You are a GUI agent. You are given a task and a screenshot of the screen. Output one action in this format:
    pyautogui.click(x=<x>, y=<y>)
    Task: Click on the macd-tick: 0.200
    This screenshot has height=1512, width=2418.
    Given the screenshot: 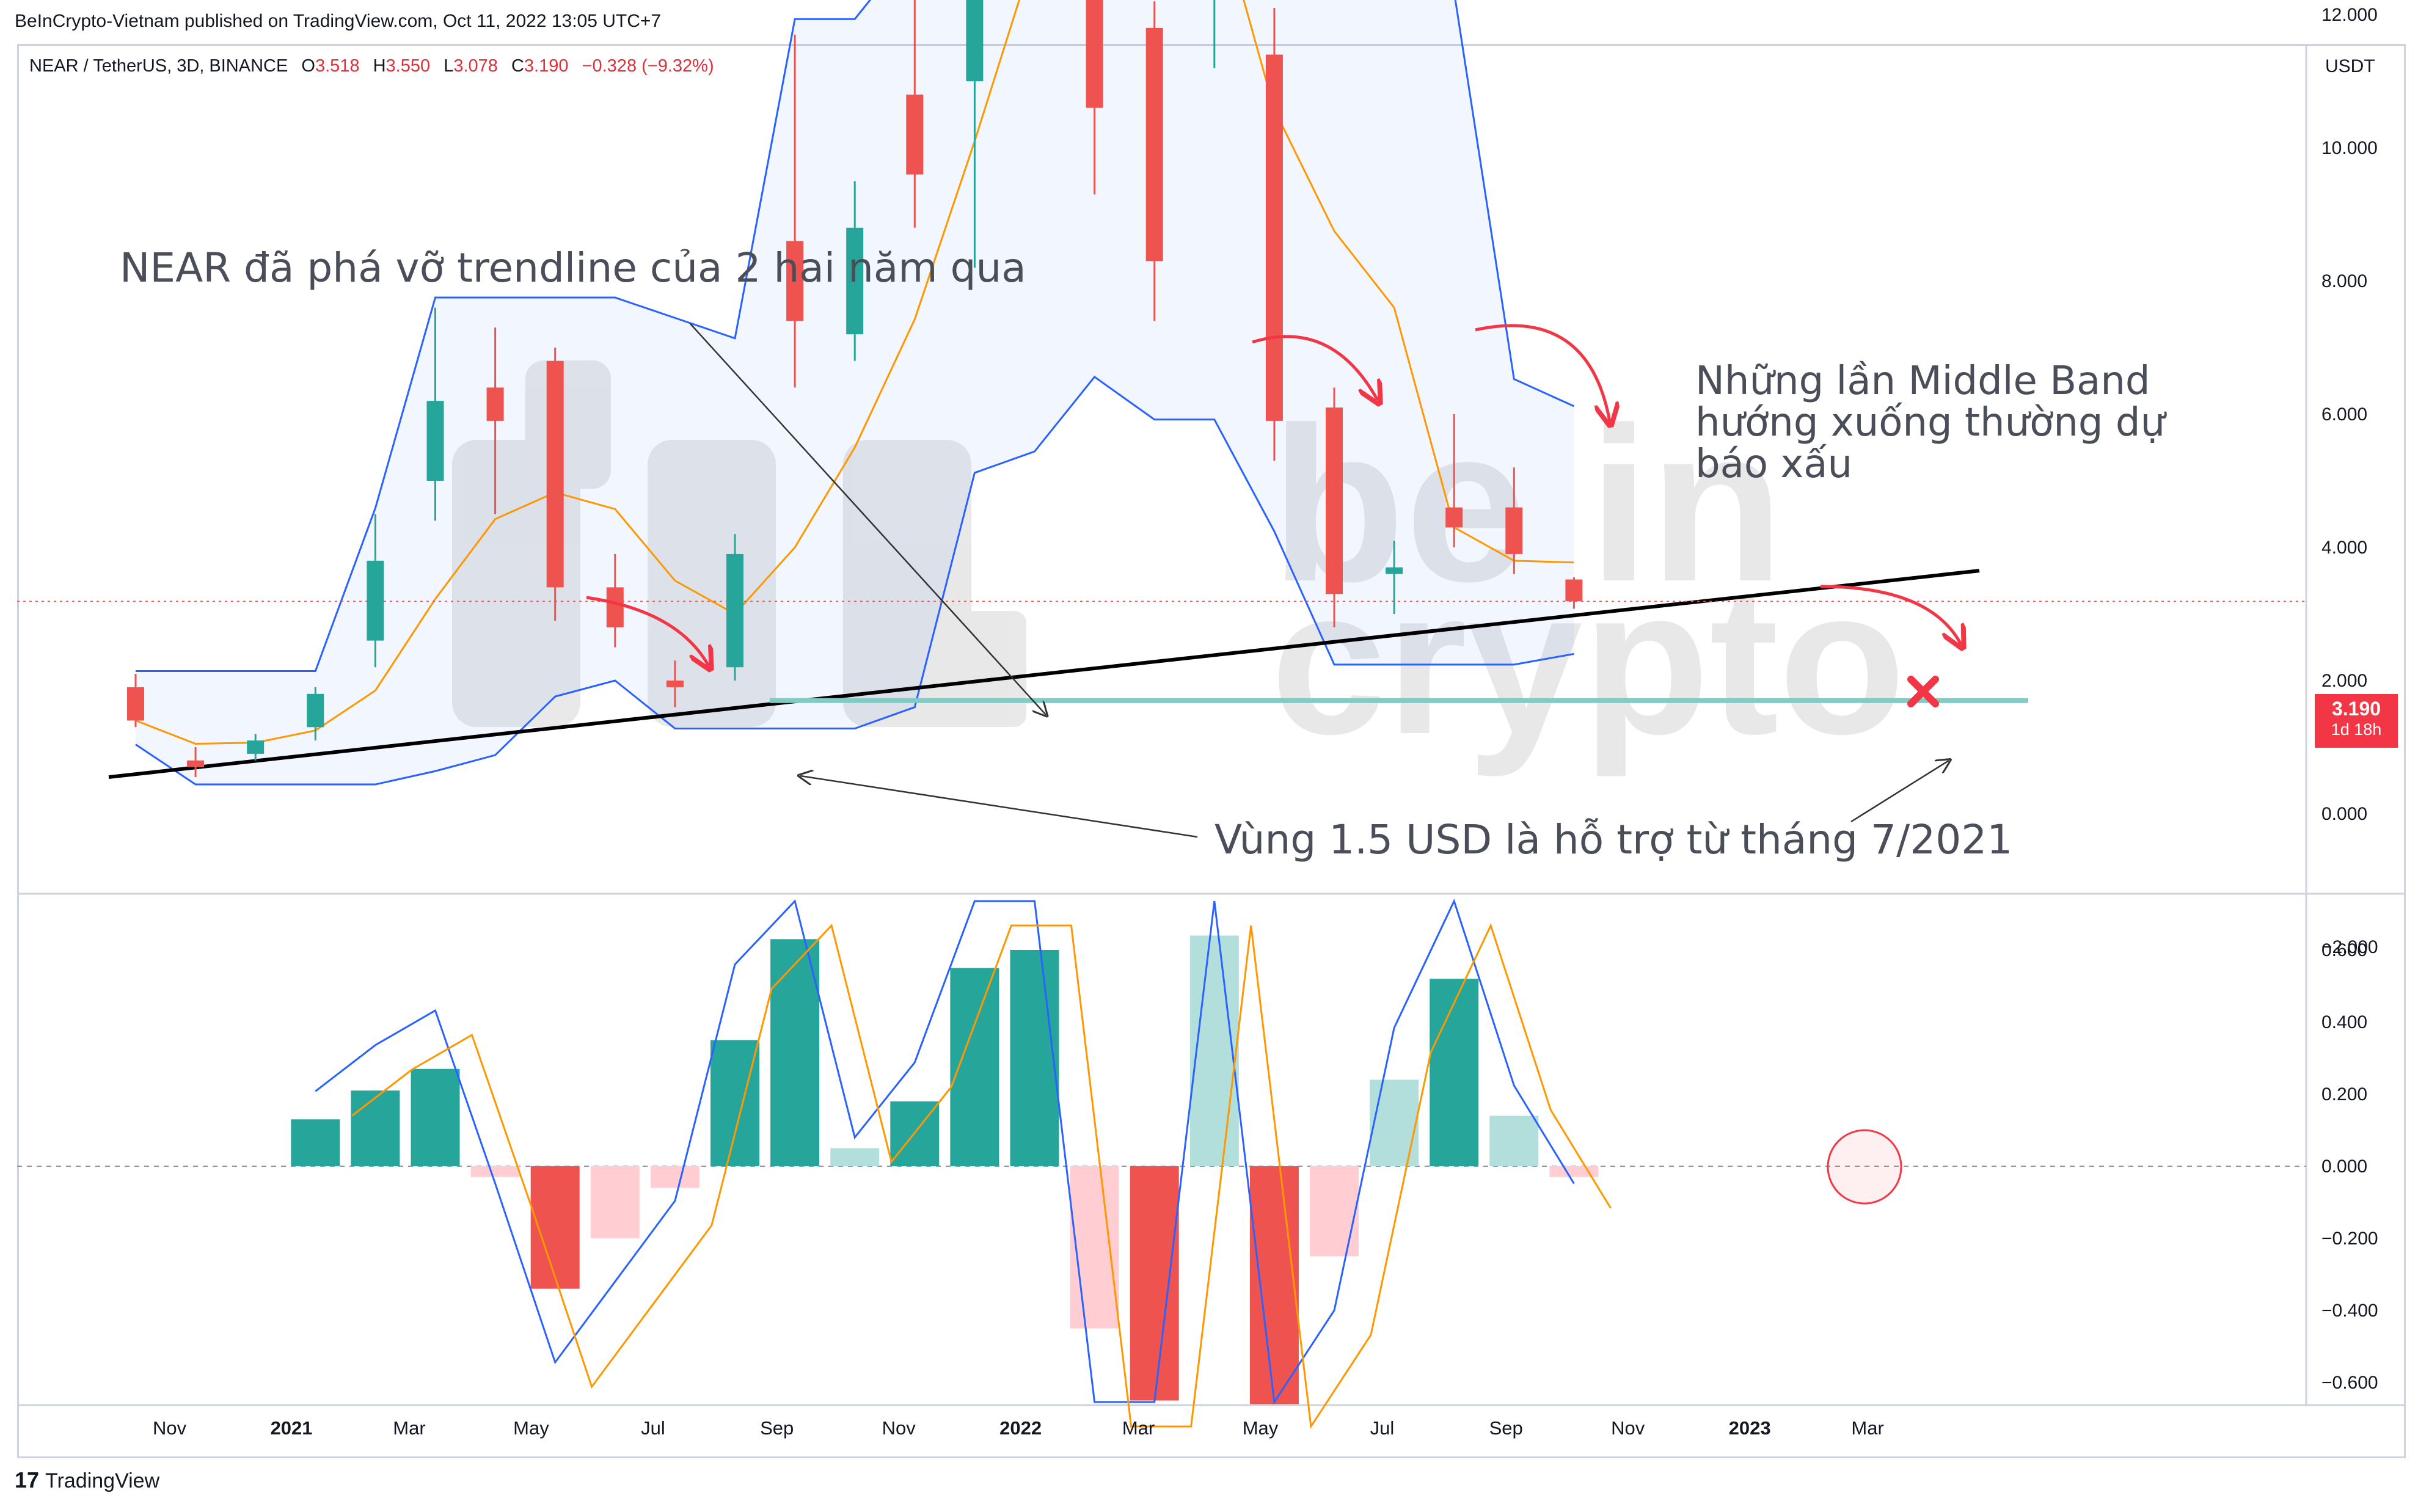 What is the action you would take?
    pyautogui.click(x=2344, y=1094)
    